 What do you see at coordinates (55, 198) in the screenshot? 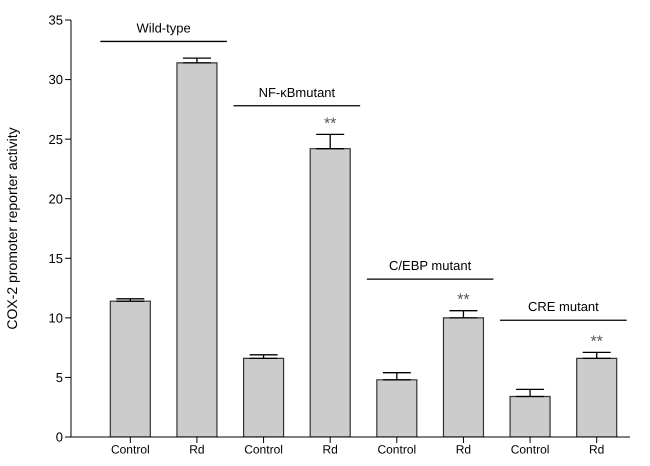
I see `y-tick-label: 20` at bounding box center [55, 198].